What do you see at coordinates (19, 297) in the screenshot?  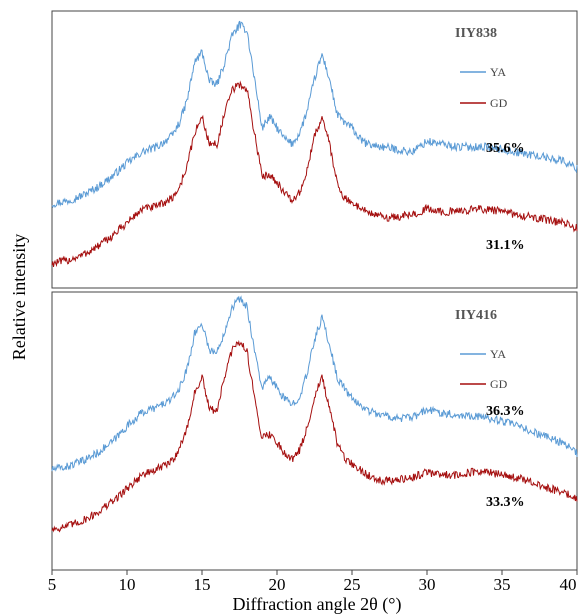 I see `y-axis-label: Relative intensity` at bounding box center [19, 297].